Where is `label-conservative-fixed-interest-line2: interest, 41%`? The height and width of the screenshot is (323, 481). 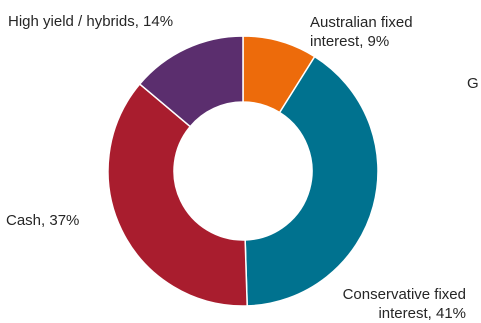
label-conservative-fixed-interest-line2: interest, 41% is located at coordinates (422, 313).